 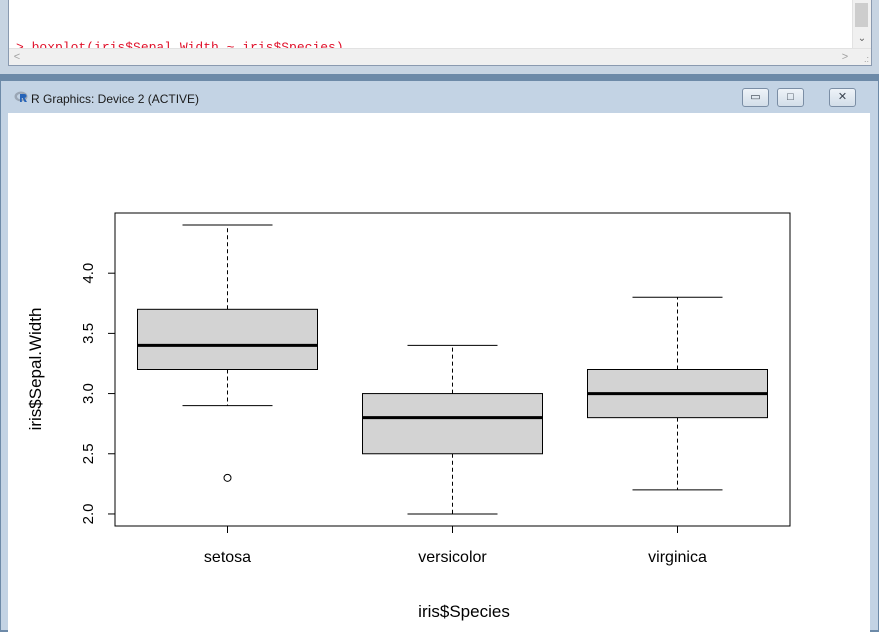 What do you see at coordinates (88, 453) in the screenshot?
I see `y-tick-label: 2.5` at bounding box center [88, 453].